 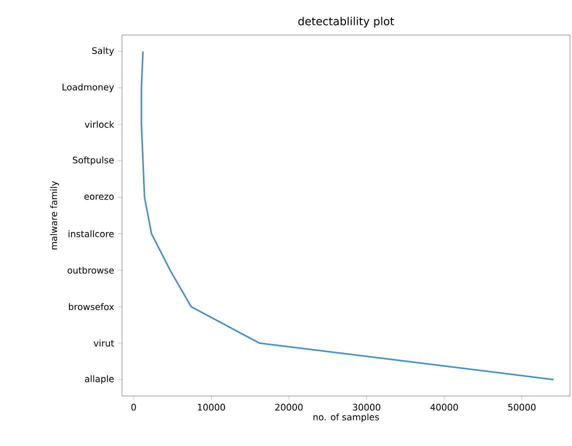 What do you see at coordinates (93, 161) in the screenshot?
I see `y-tick-label: Softpulse` at bounding box center [93, 161].